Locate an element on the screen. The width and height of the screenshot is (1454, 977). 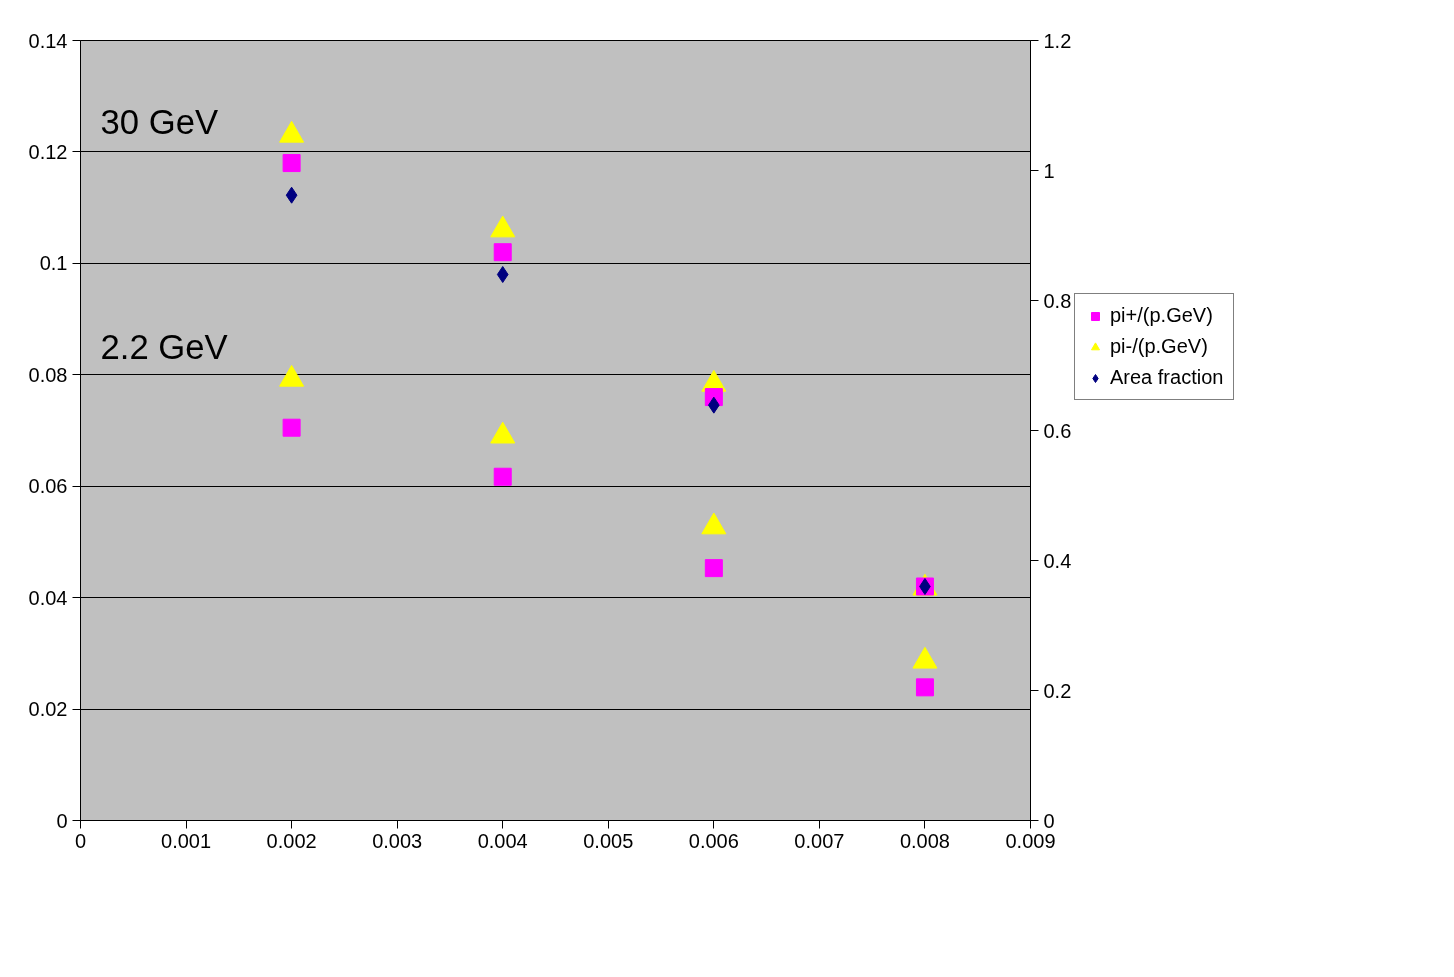
y-tick-label: 0 is located at coordinates (62, 820).